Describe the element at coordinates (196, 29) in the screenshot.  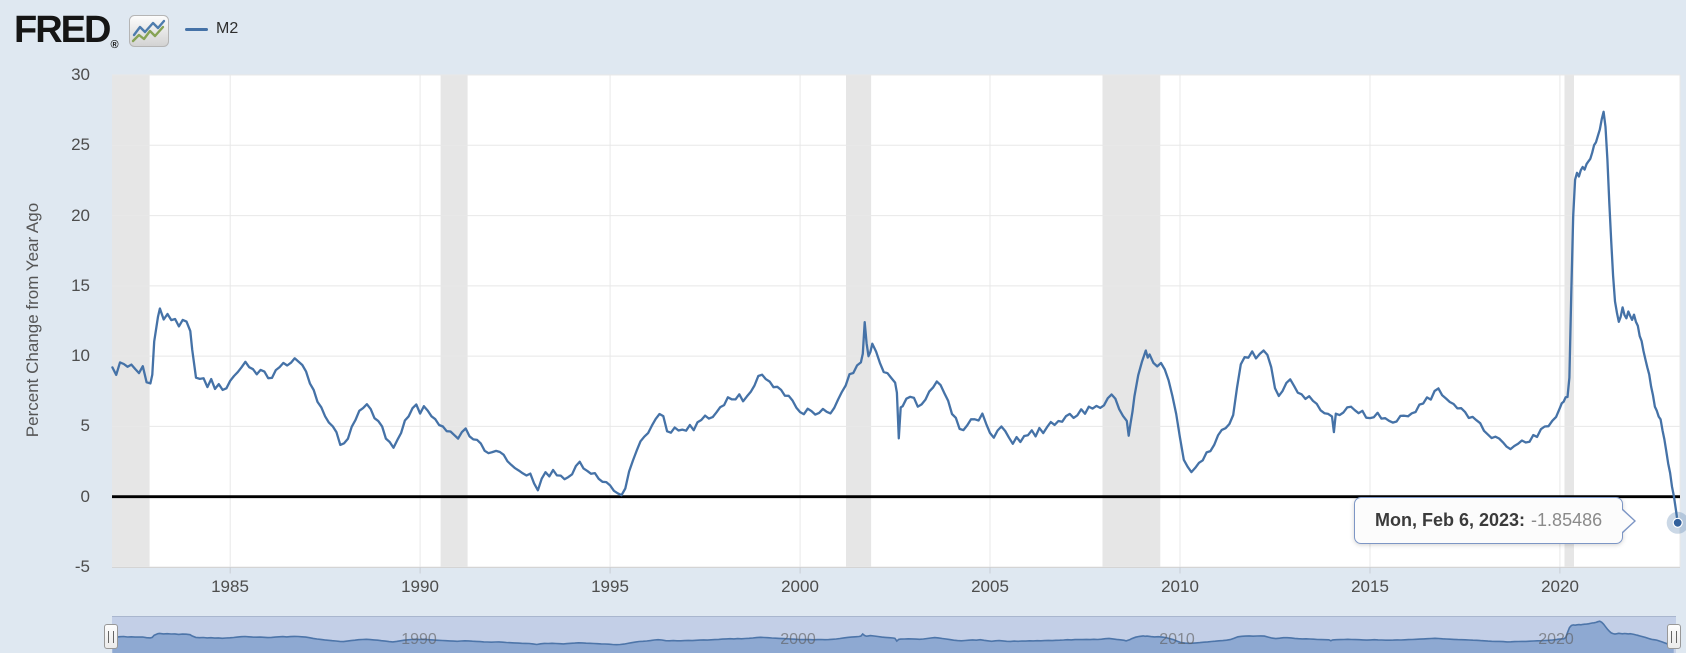
I see `series-color-swatch` at that location.